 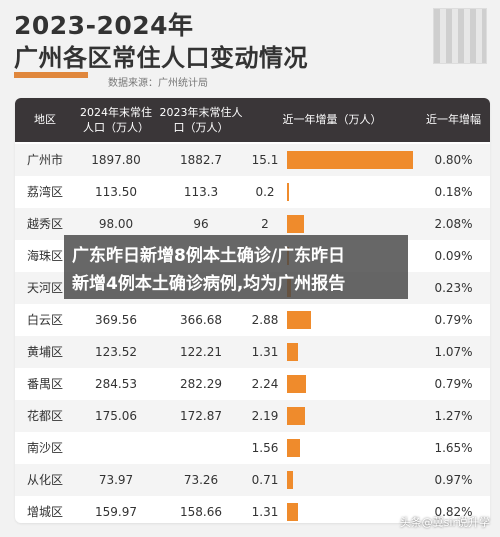 What do you see at coordinates (453, 119) in the screenshot?
I see `header-growth: 近一年增幅` at bounding box center [453, 119].